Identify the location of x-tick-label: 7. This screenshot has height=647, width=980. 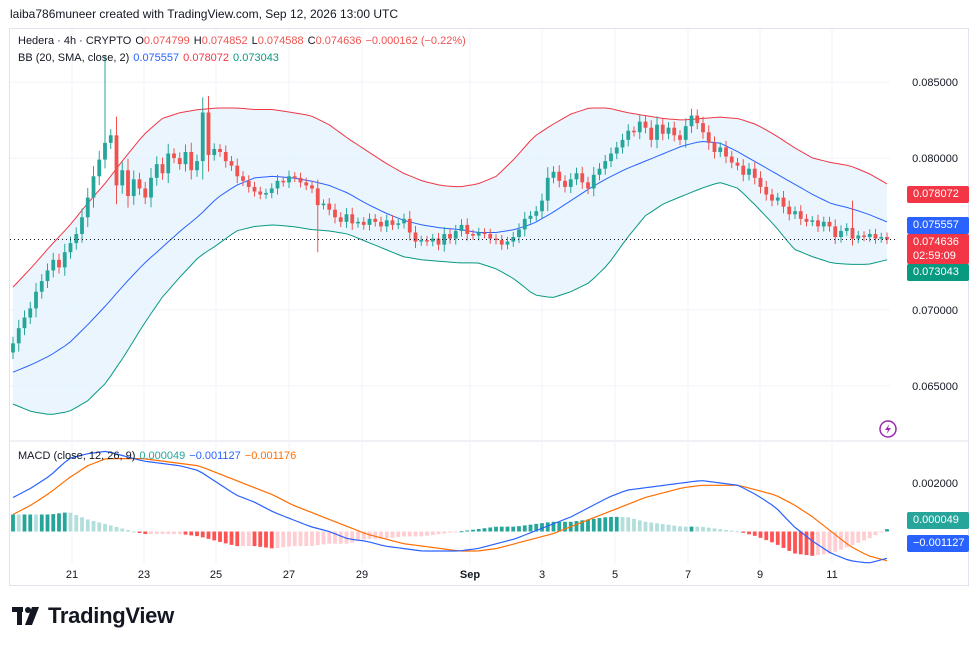
(688, 575).